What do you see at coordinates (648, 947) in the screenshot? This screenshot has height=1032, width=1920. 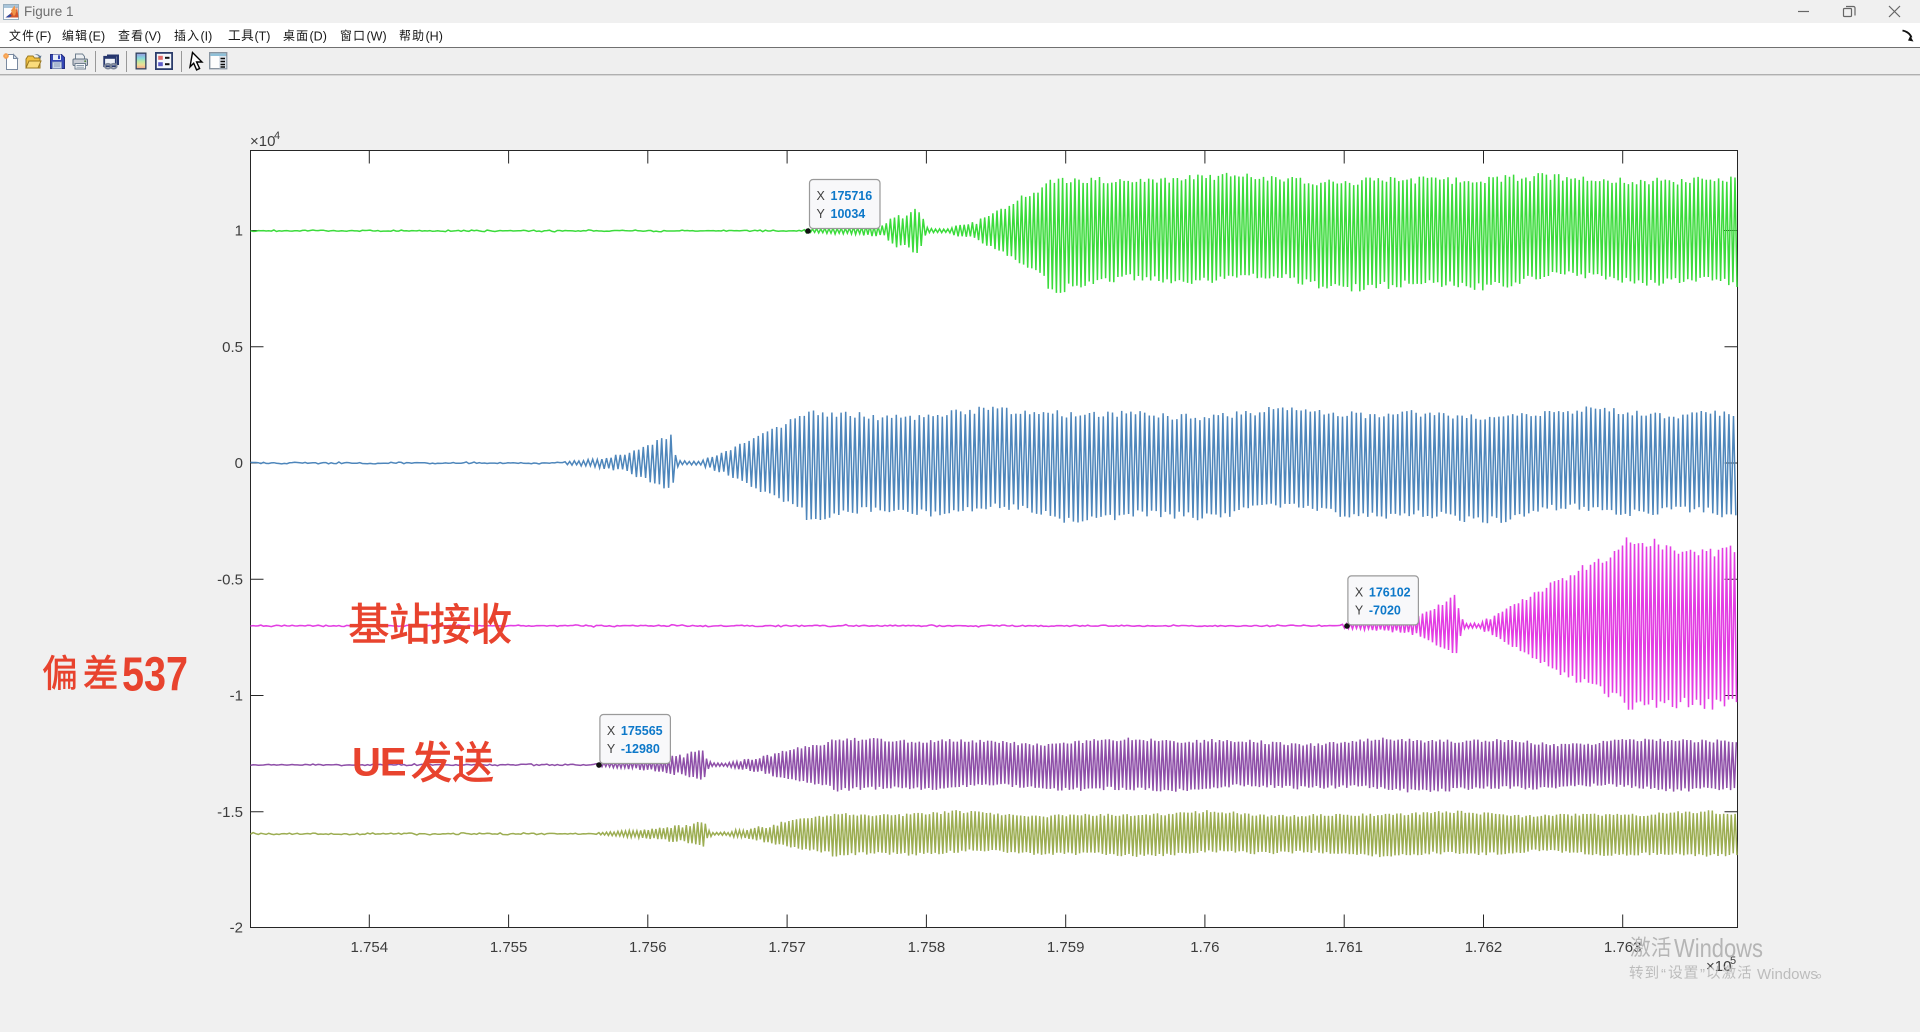 I see `svg-text: 1.756` at bounding box center [648, 947].